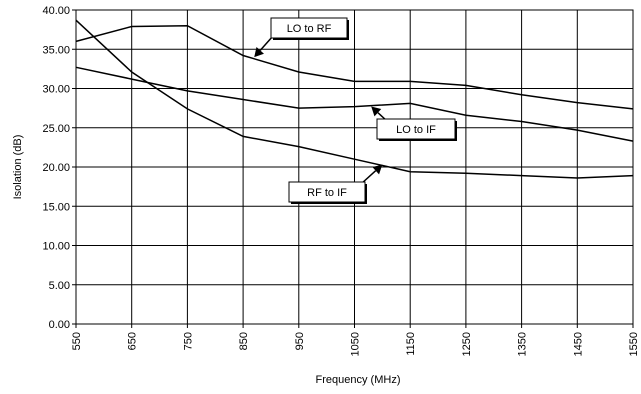 The image size is (641, 394). What do you see at coordinates (56, 168) in the screenshot?
I see `y-tick-label: 20.00` at bounding box center [56, 168].